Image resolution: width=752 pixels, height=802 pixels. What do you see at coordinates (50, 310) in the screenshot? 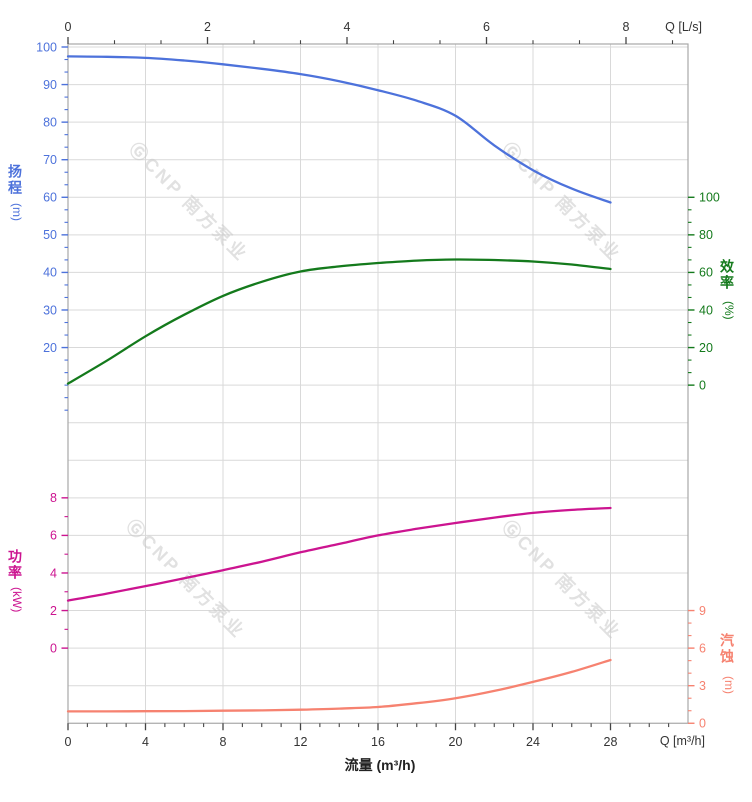
I see `head-tick-label: 30` at bounding box center [50, 310].